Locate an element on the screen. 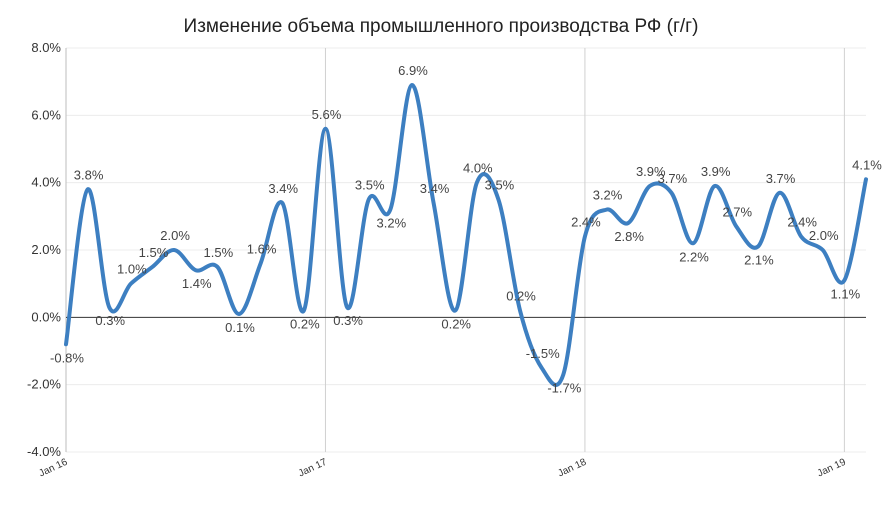 The height and width of the screenshot is (514, 882). y-tick-label: -4.0% is located at coordinates (44, 451).